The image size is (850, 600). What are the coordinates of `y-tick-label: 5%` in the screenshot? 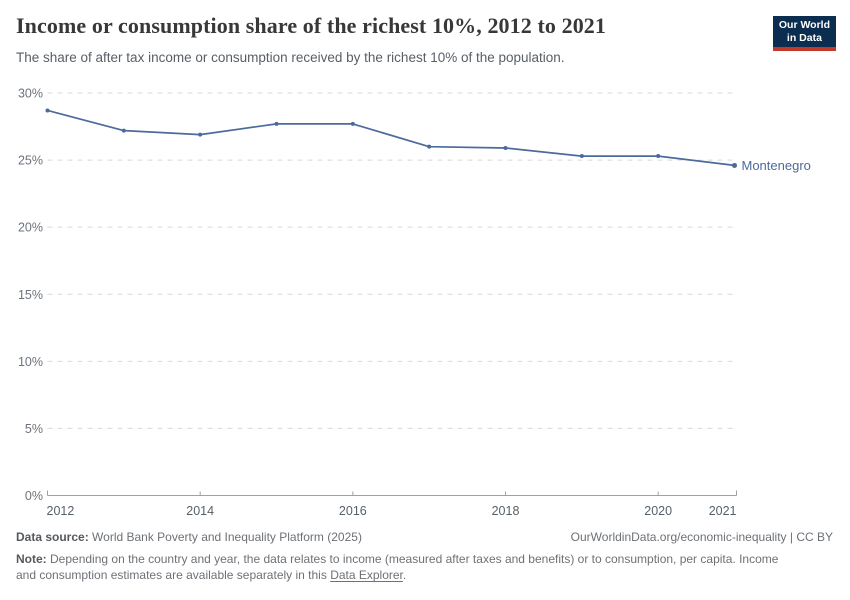 It's located at (34, 429).